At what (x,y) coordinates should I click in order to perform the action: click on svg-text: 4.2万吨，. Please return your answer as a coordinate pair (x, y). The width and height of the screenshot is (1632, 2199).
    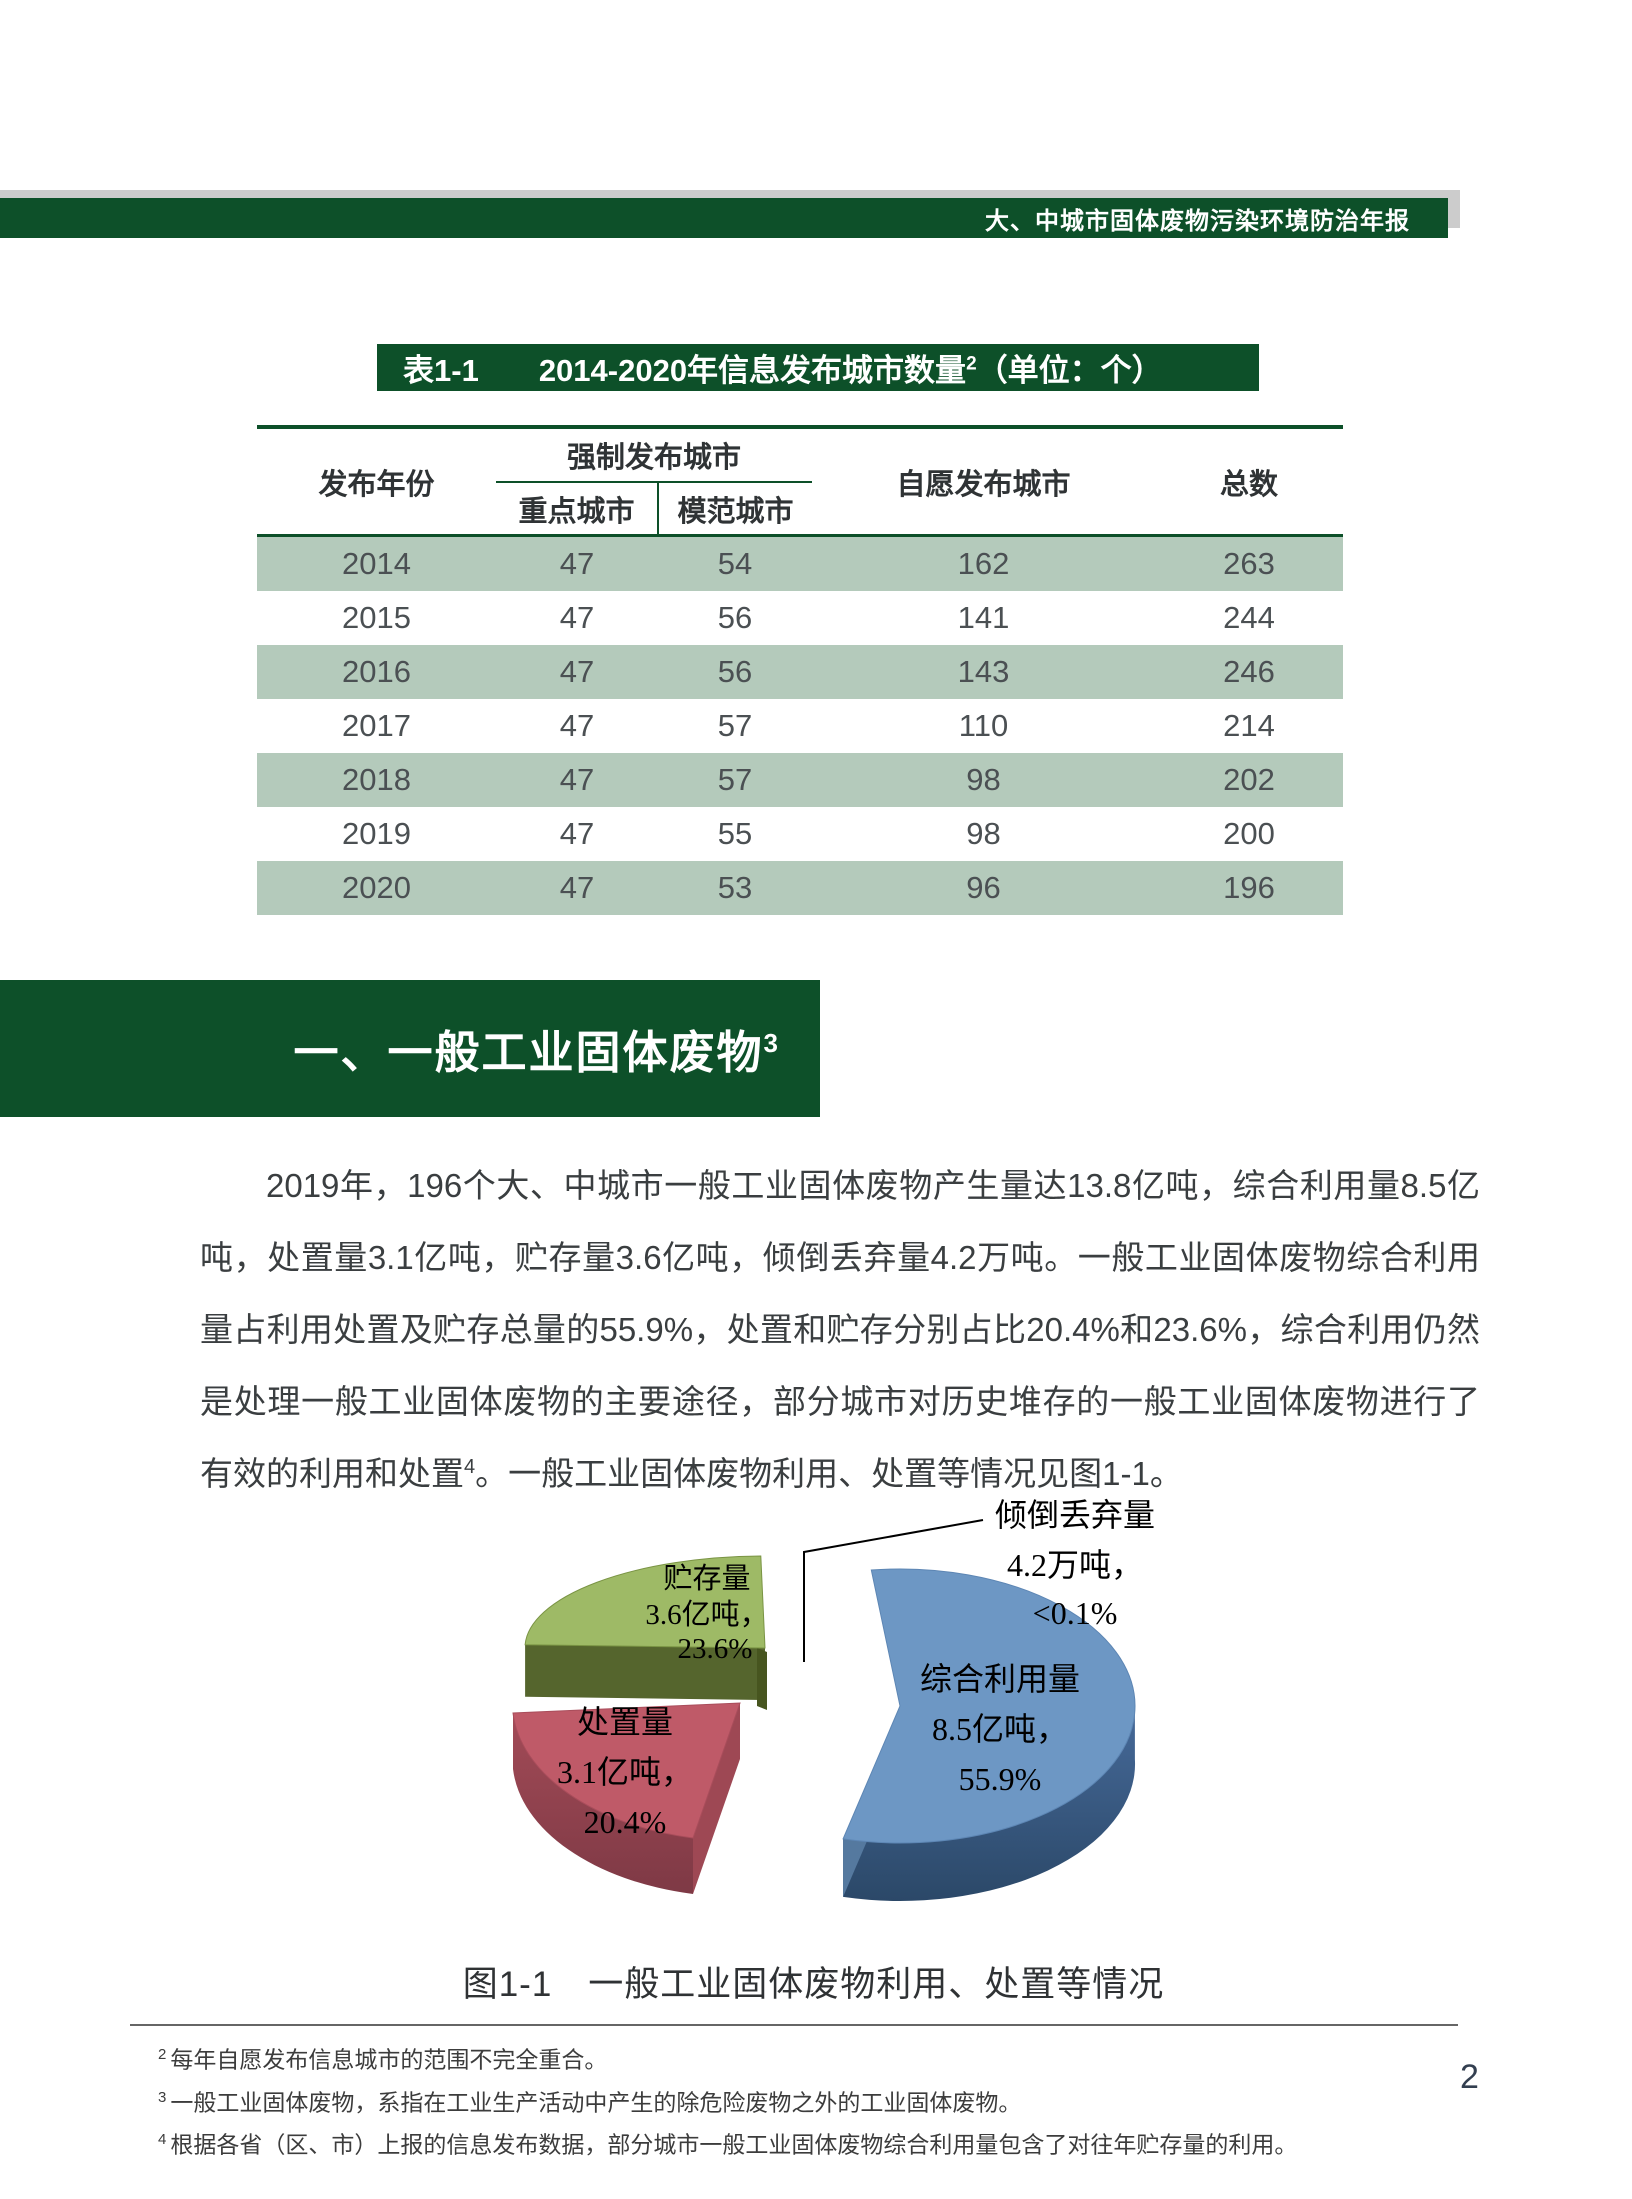
    Looking at the image, I should click on (1075, 1565).